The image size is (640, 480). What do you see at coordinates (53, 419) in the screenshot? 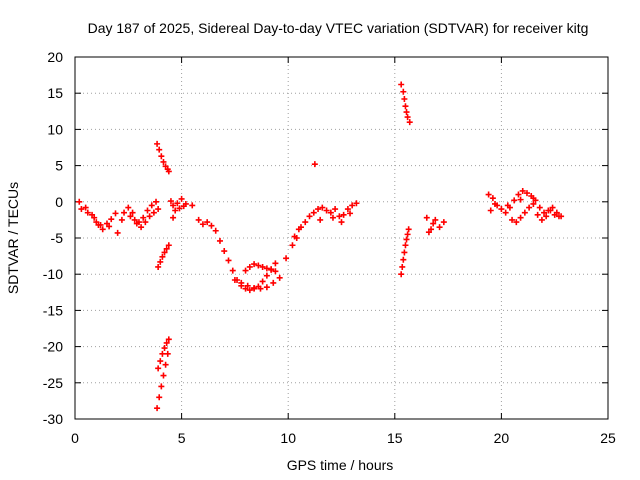
I see `y-tick-label: -30` at bounding box center [53, 419].